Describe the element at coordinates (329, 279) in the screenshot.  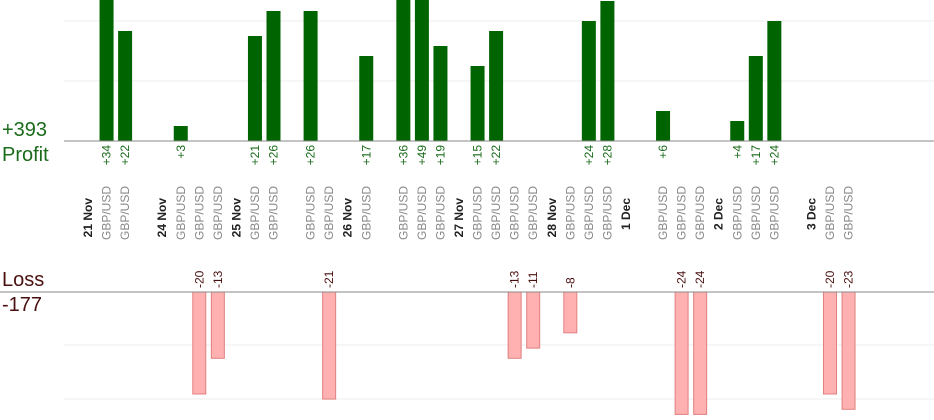
I see `loss-value-label: -21` at that location.